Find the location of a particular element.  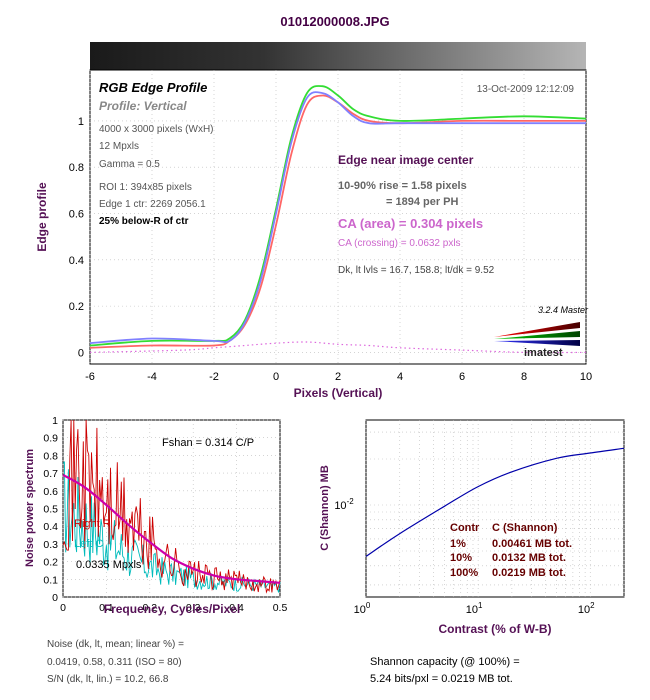

edge-xlabel: Pixels (Vertical) is located at coordinates (338, 393).